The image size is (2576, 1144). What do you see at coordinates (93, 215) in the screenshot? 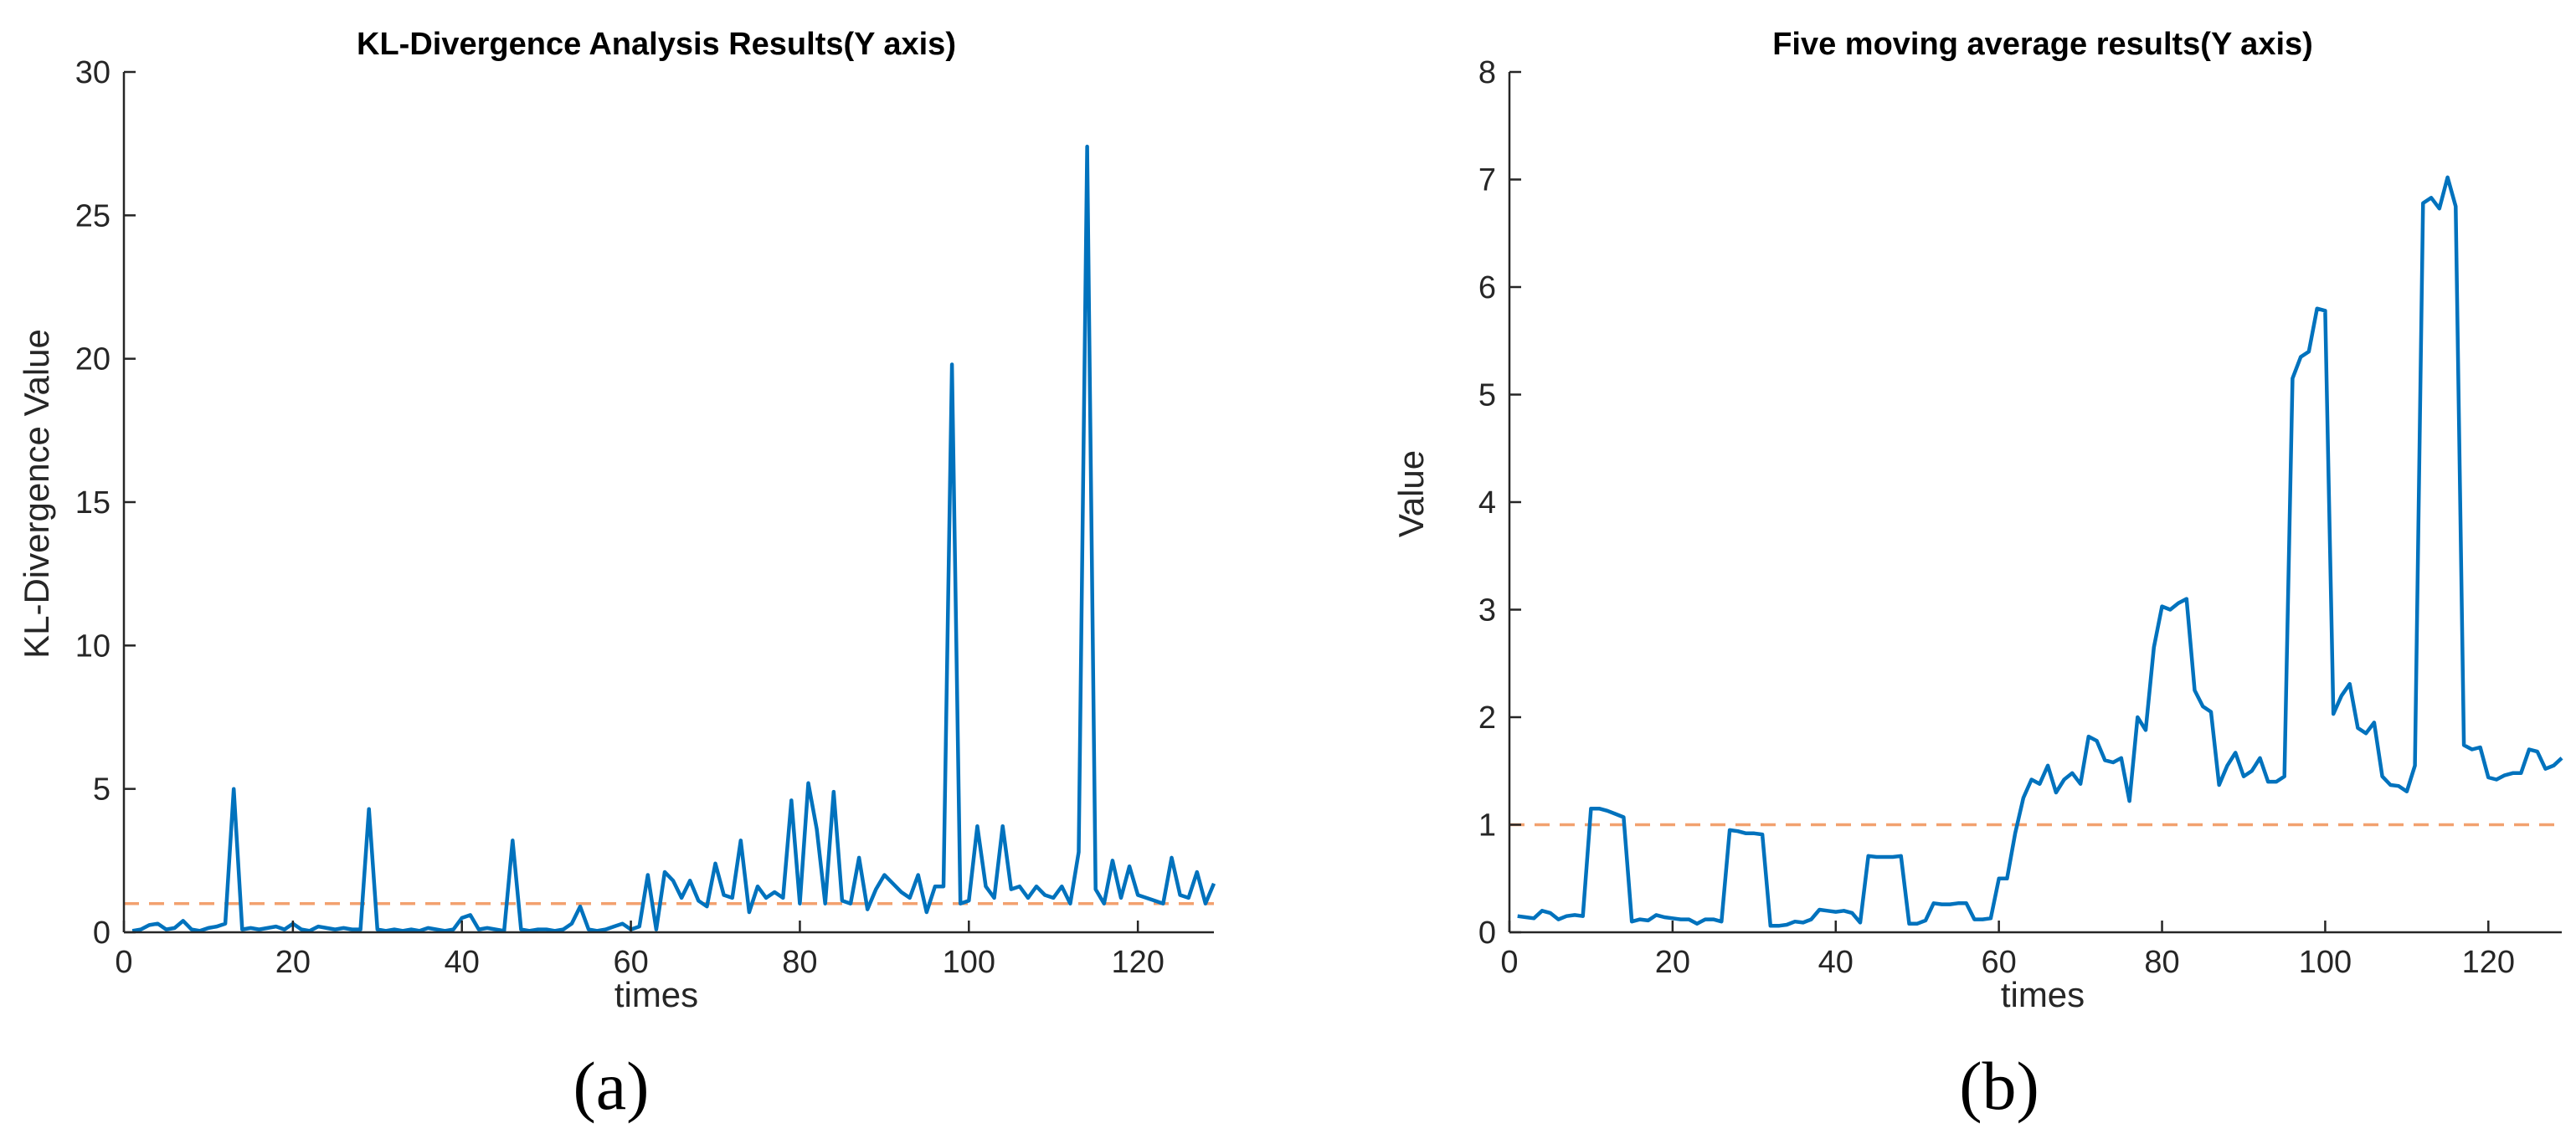
I see `y-tick-label: 25` at bounding box center [93, 215].